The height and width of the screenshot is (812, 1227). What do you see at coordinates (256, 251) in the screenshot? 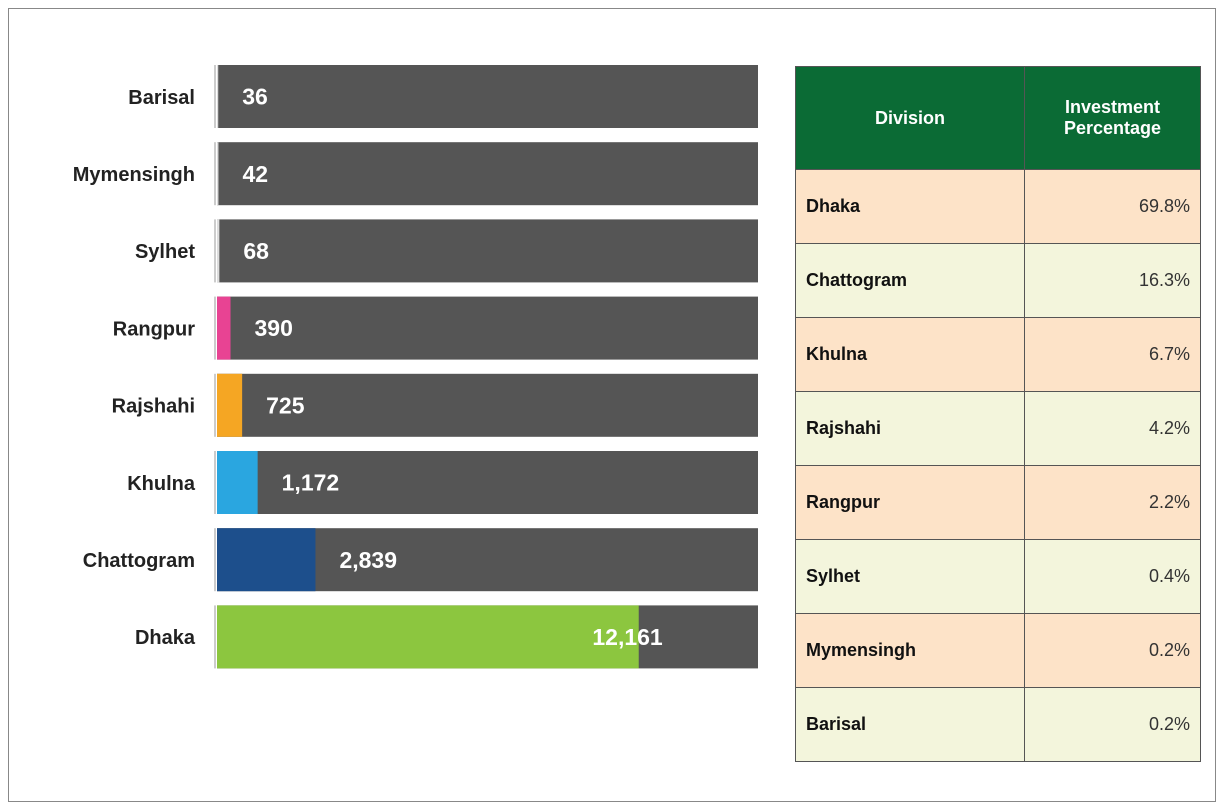
I see `value-label: 68` at bounding box center [256, 251].